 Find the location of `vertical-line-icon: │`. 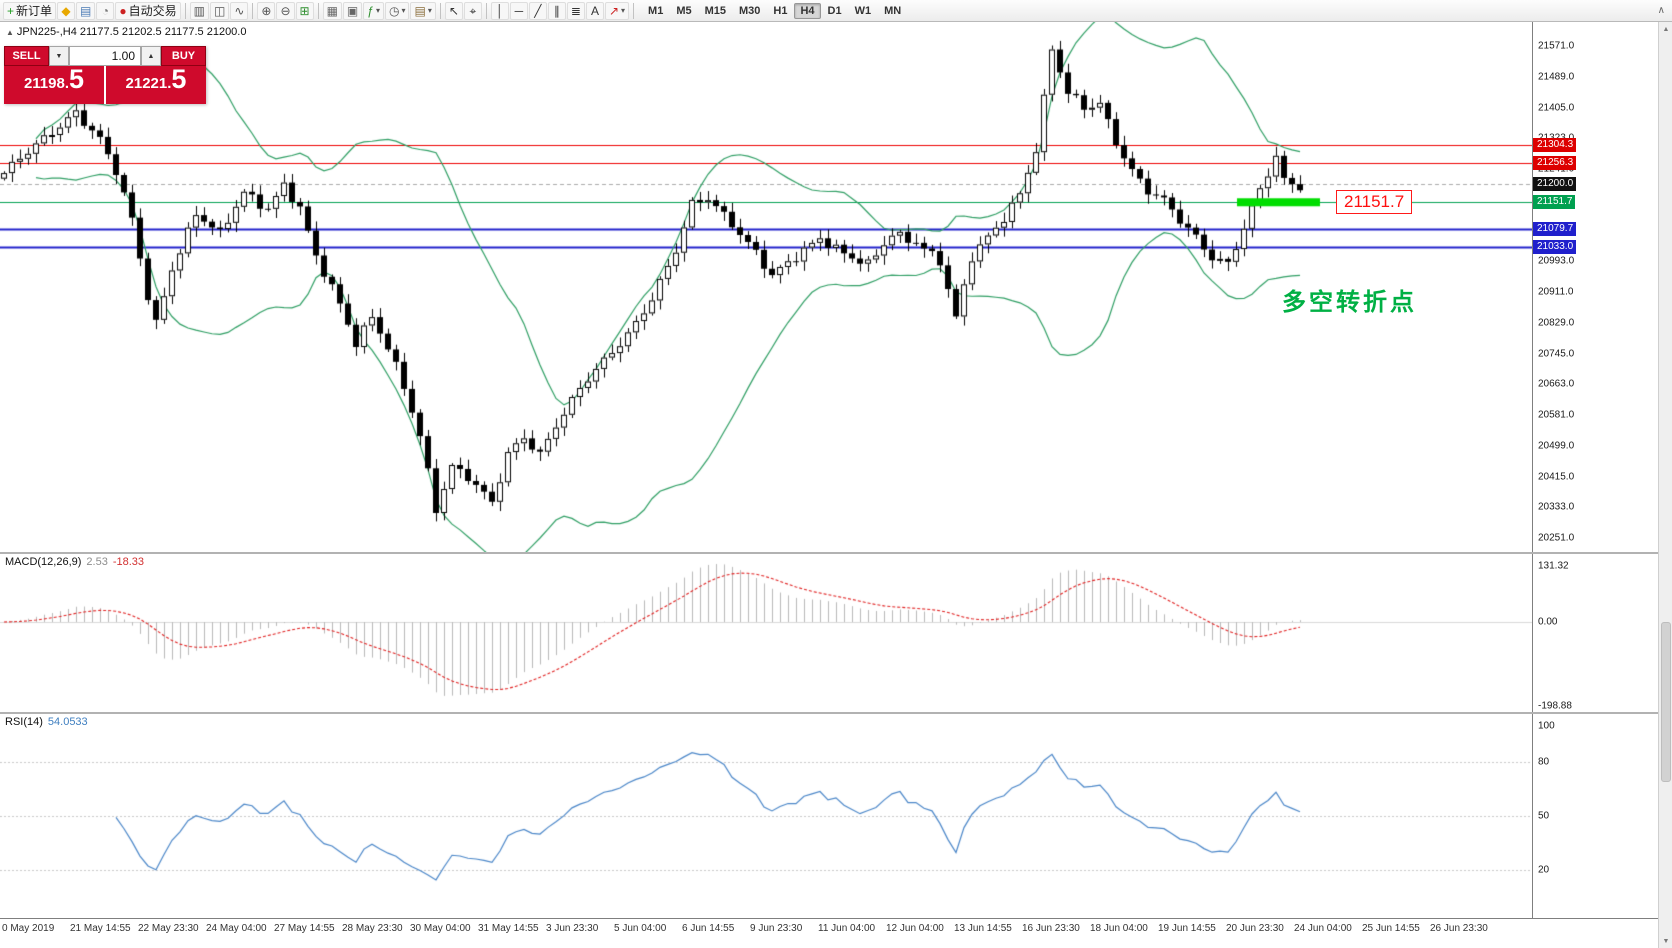

vertical-line-icon: │ is located at coordinates (500, 10).